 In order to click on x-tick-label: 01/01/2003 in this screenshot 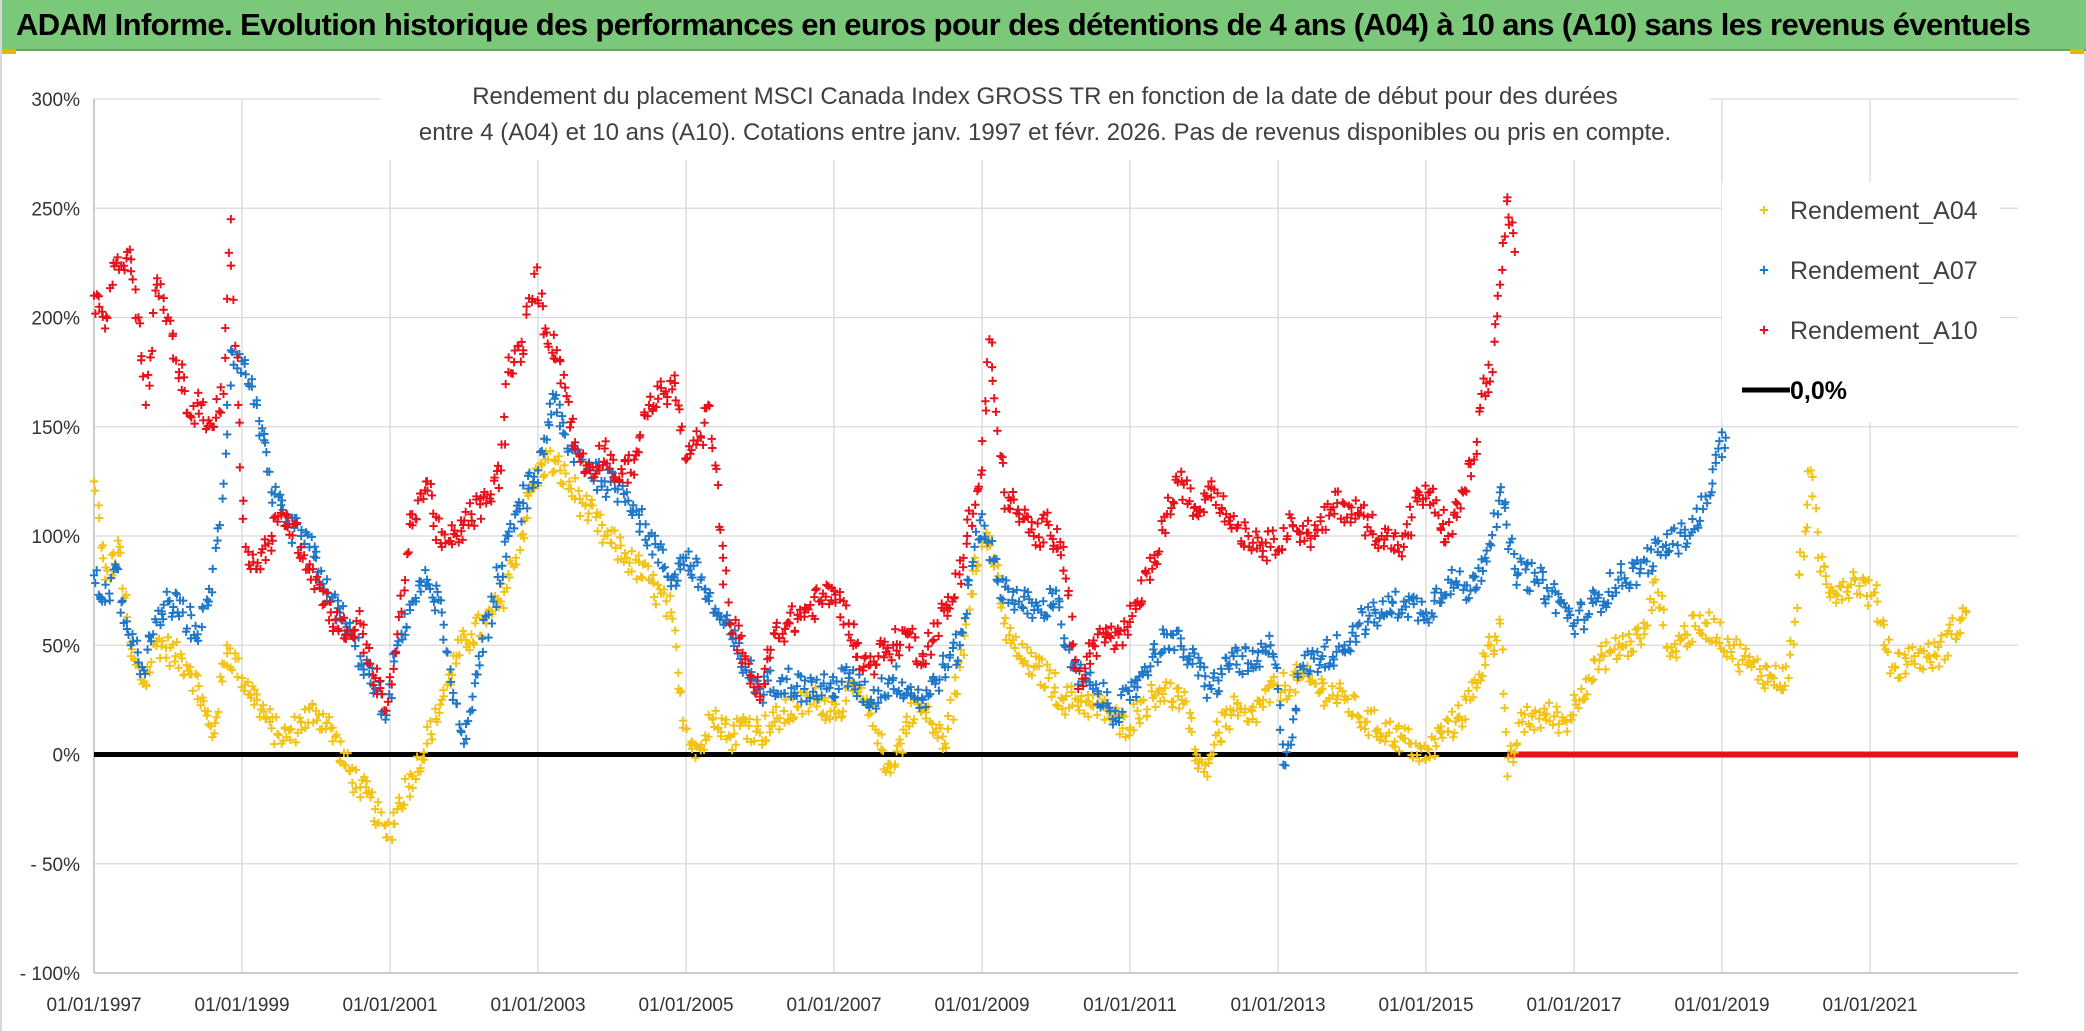, I will do `click(537, 1005)`.